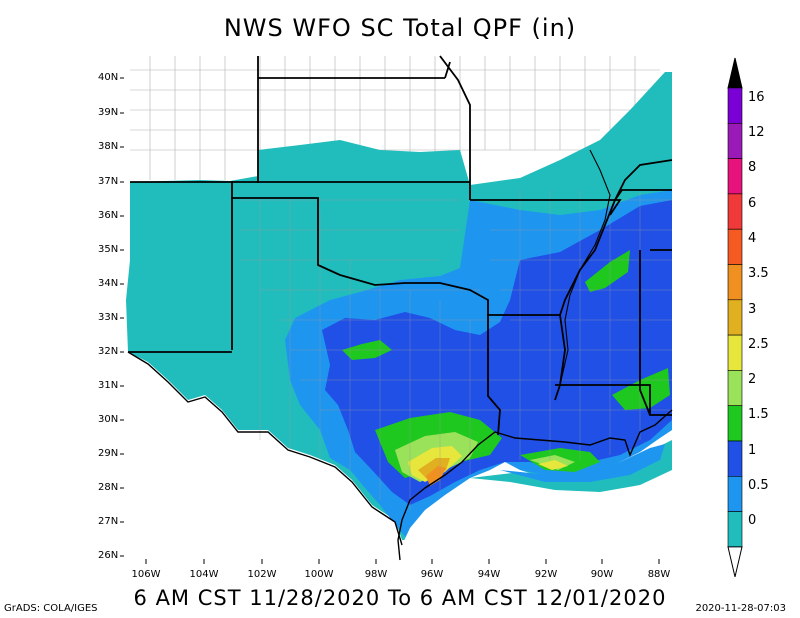 This screenshot has height=618, width=800. Describe the element at coordinates (488, 464) in the screenshot. I see `precip-yellow` at that location.